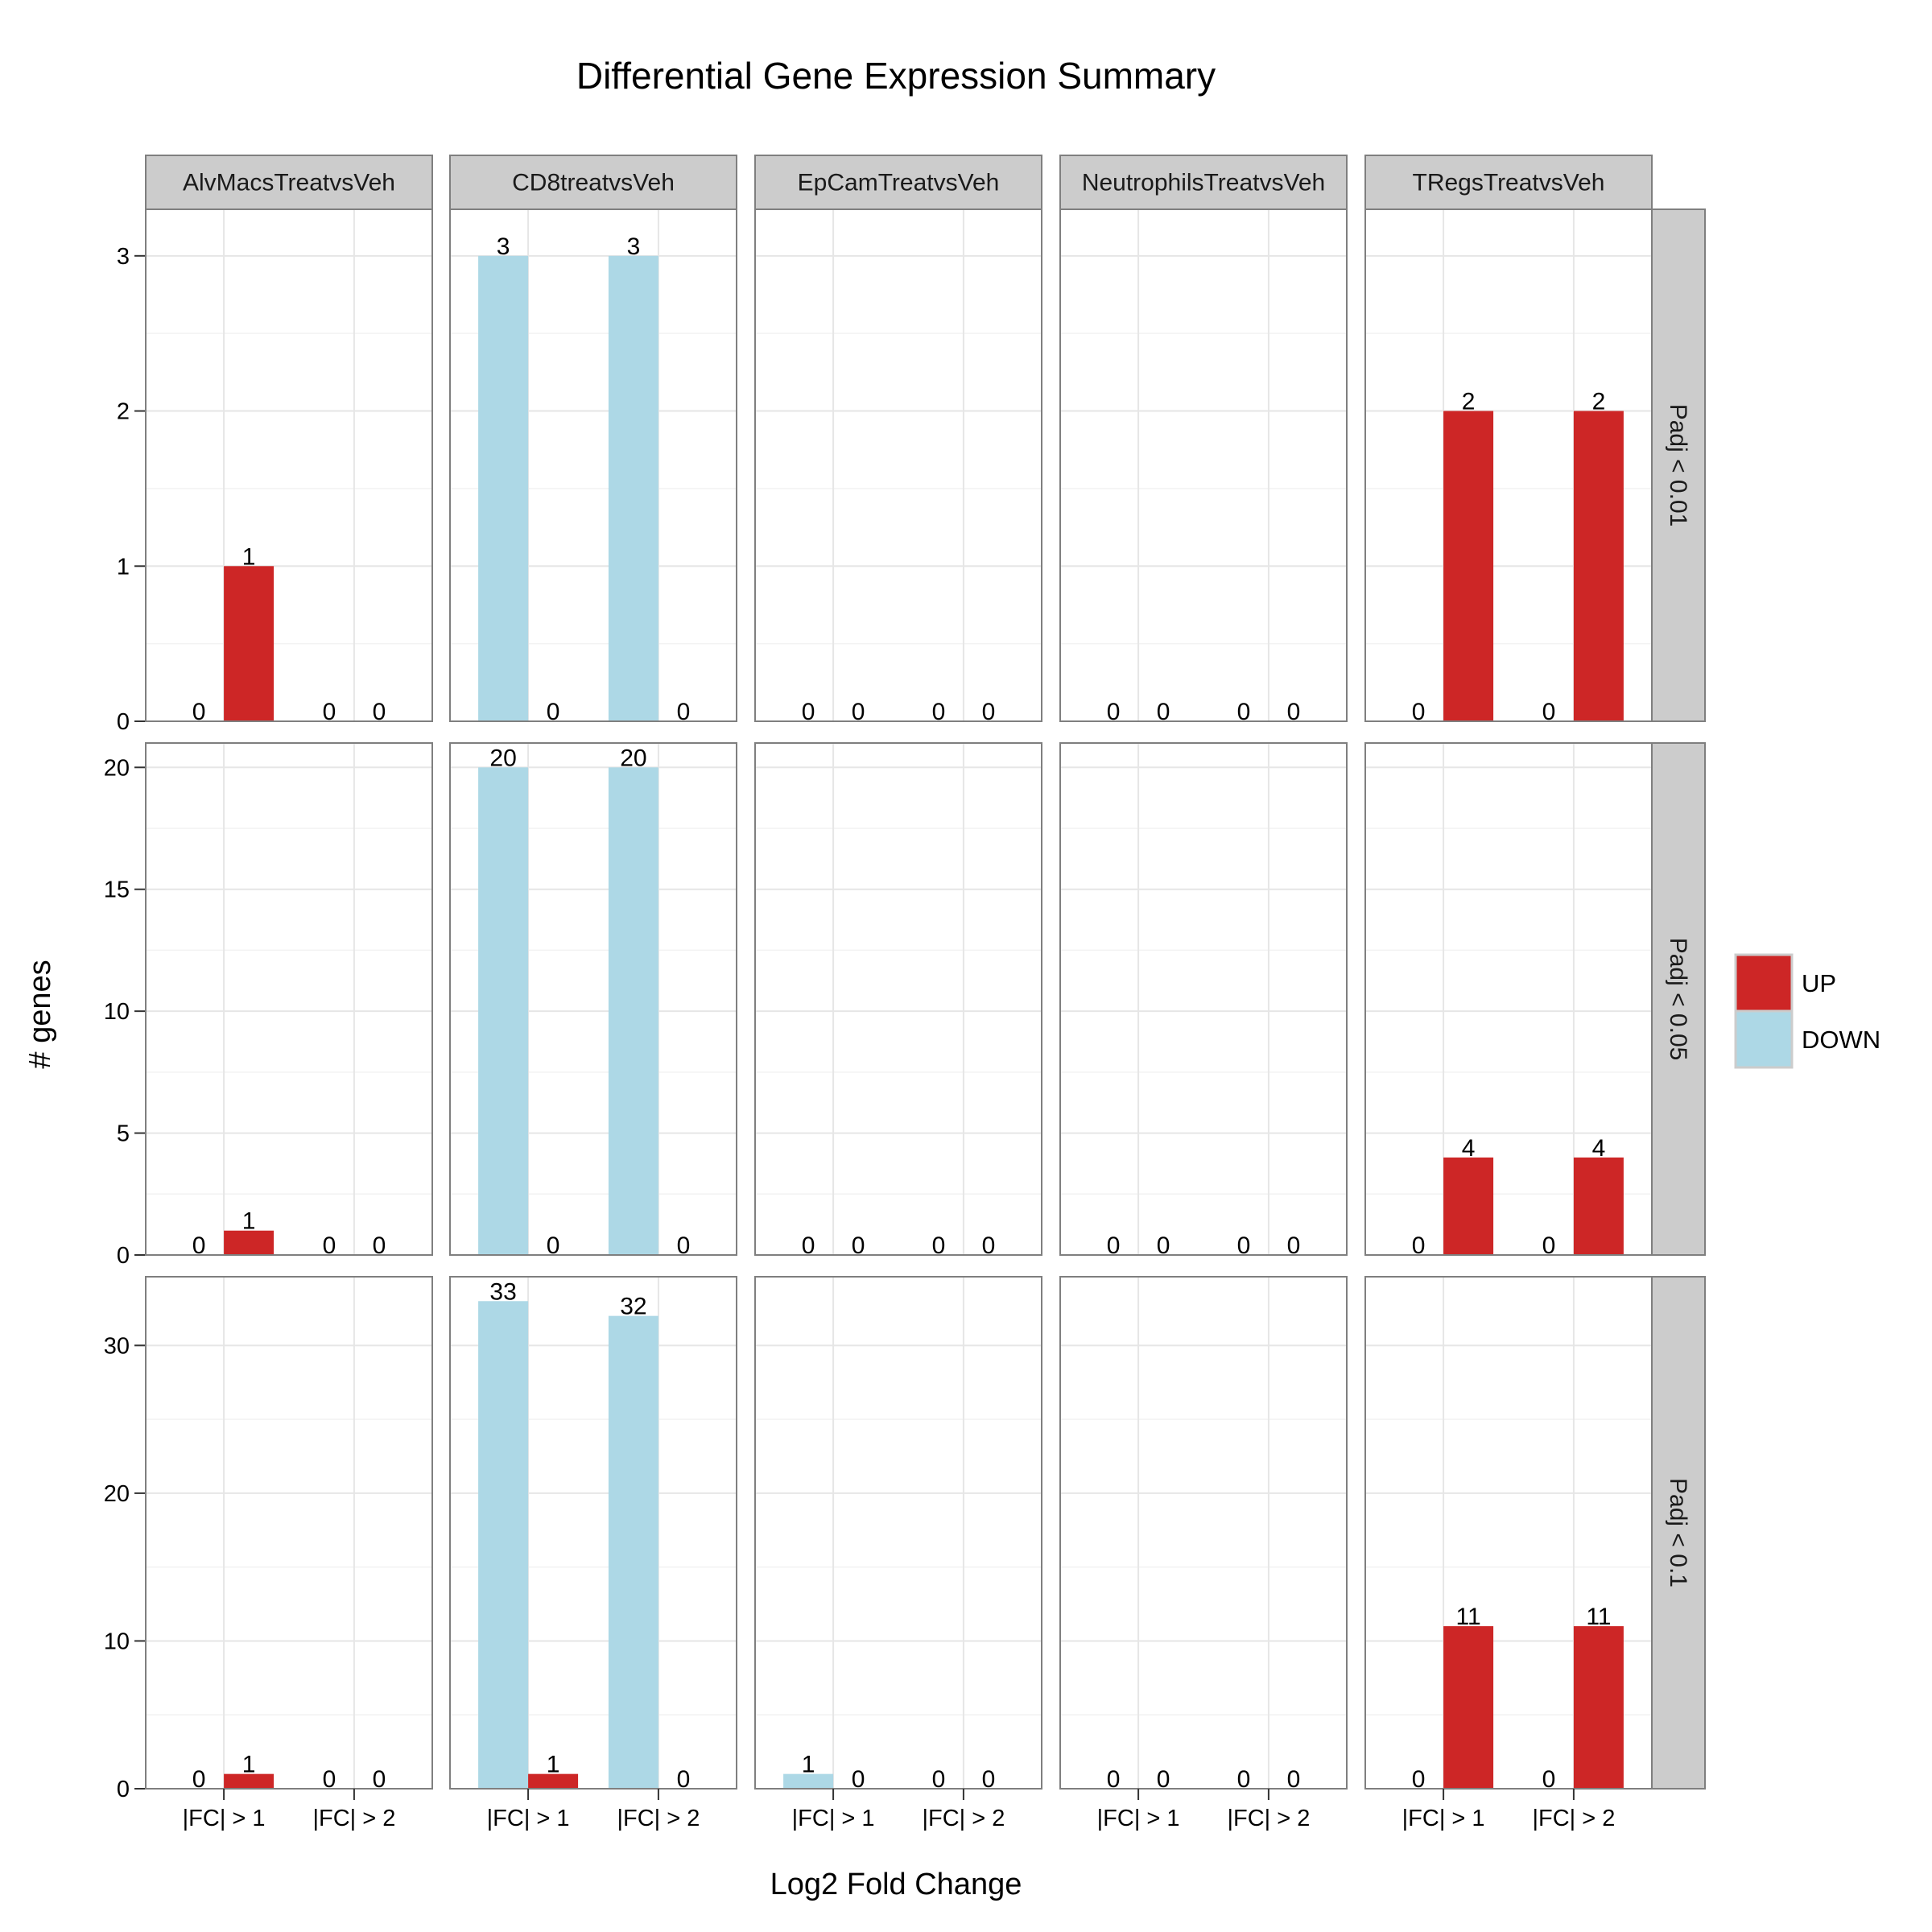  I want to click on y-tick-label: 3, so click(123, 257).